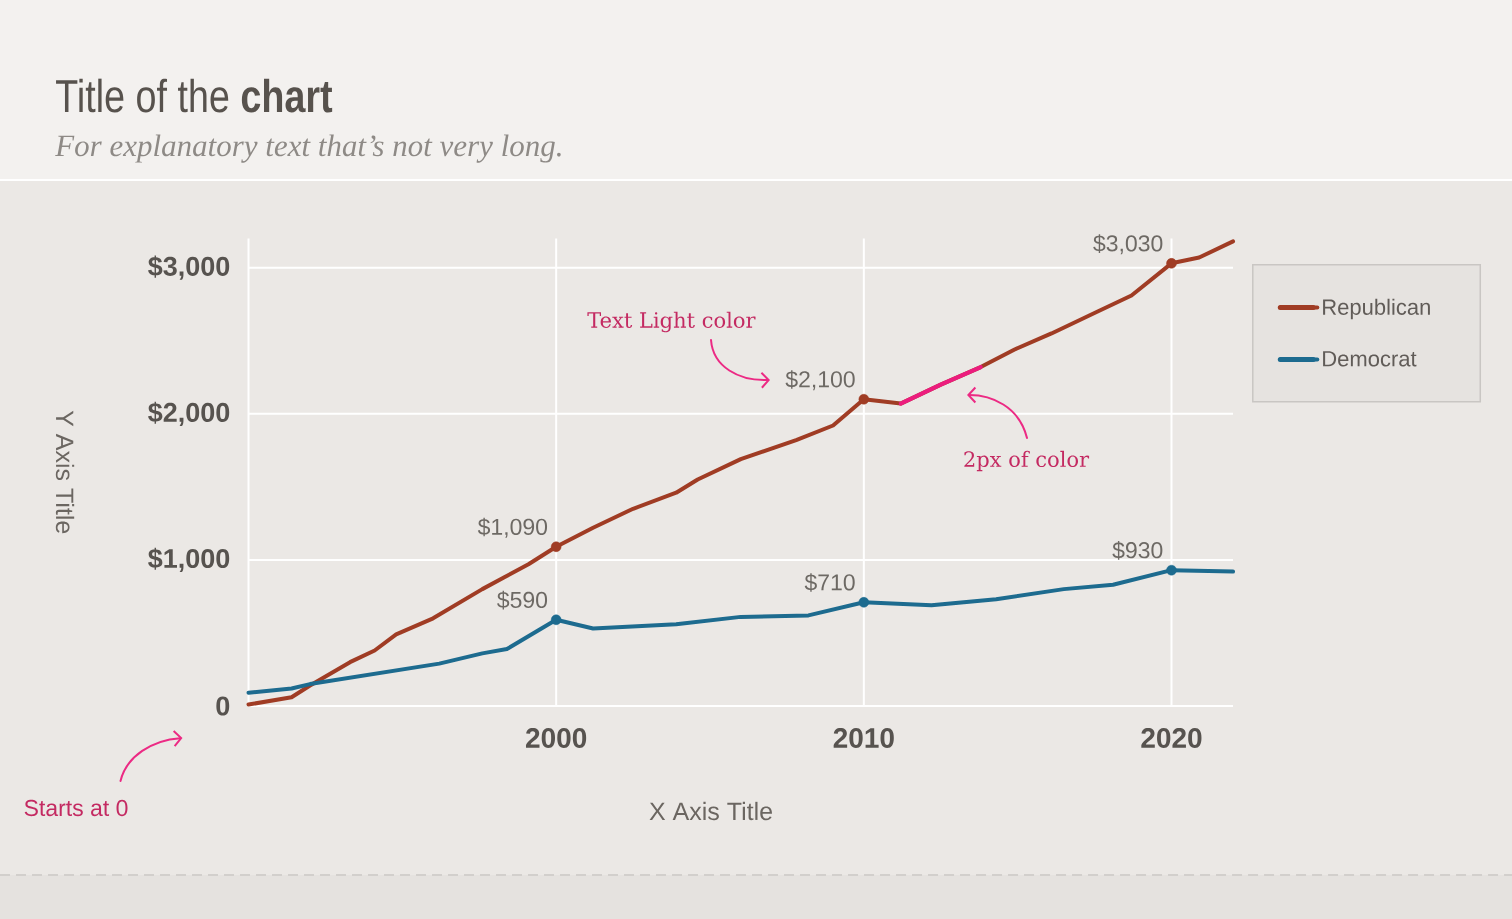 Image resolution: width=1512 pixels, height=919 pixels. Describe the element at coordinates (820, 380) in the screenshot. I see `data-label: $2,100` at that location.